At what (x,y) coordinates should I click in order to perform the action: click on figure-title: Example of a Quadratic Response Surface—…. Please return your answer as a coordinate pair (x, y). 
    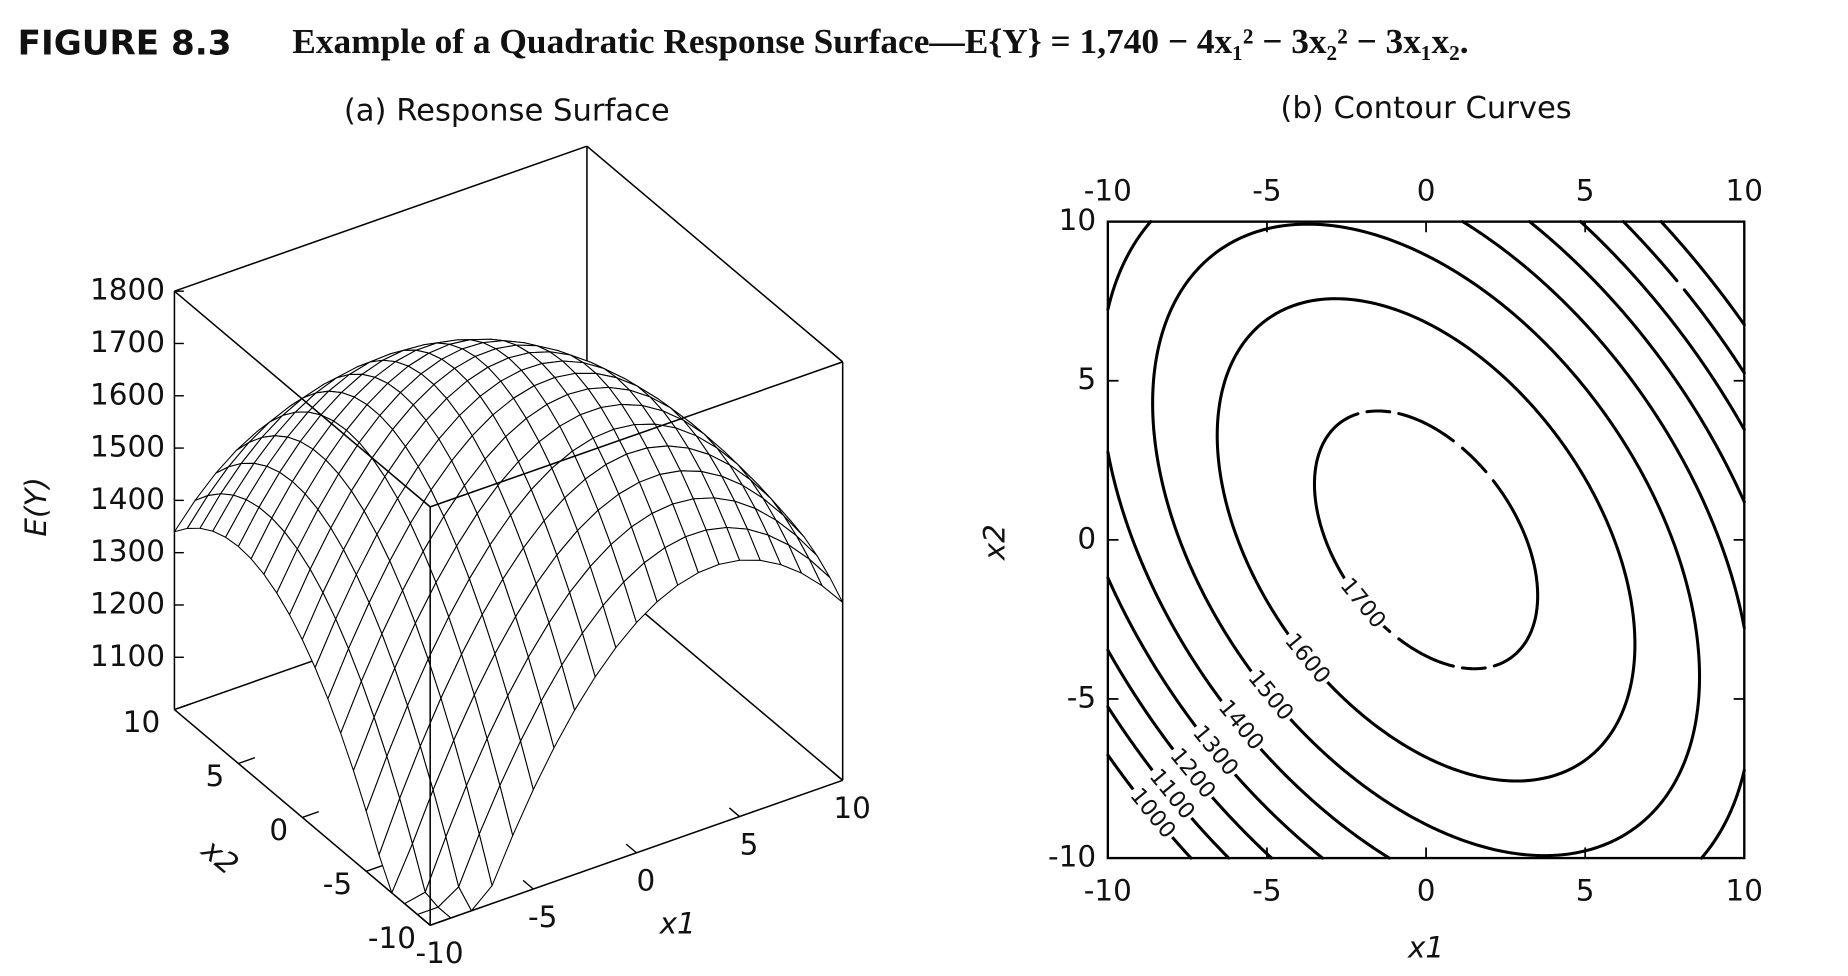
    Looking at the image, I should click on (880, 41).